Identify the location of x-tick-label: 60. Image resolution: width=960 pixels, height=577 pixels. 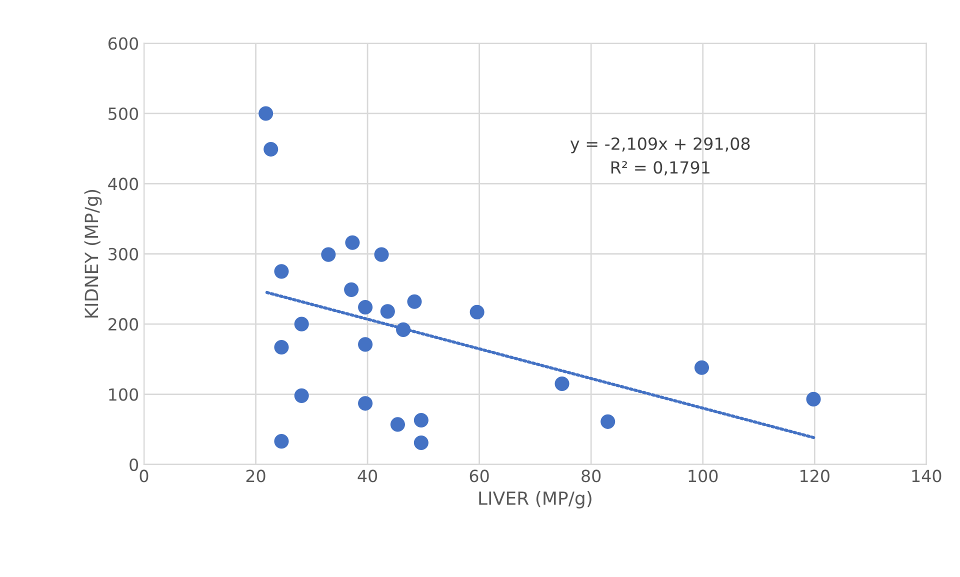
(479, 476).